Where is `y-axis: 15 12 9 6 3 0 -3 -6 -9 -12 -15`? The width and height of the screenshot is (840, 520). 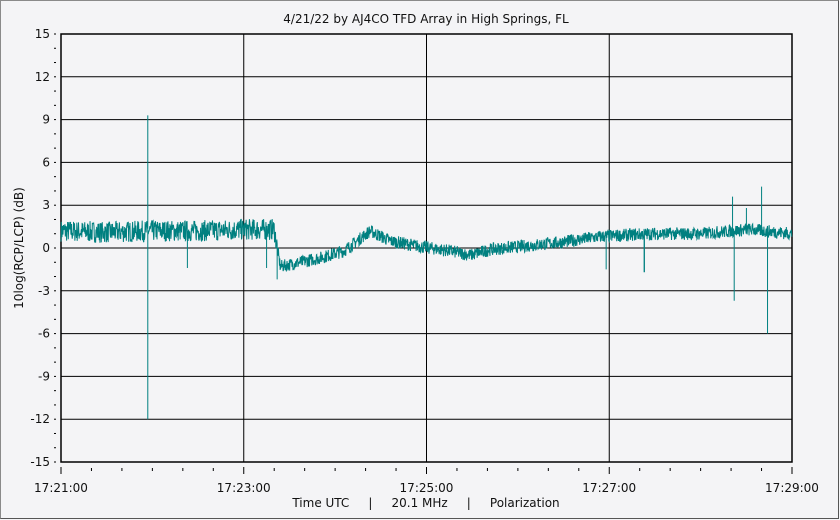 y-axis: 15 12 9 6 3 0 -3 -6 -9 -12 -15 is located at coordinates (43, 248).